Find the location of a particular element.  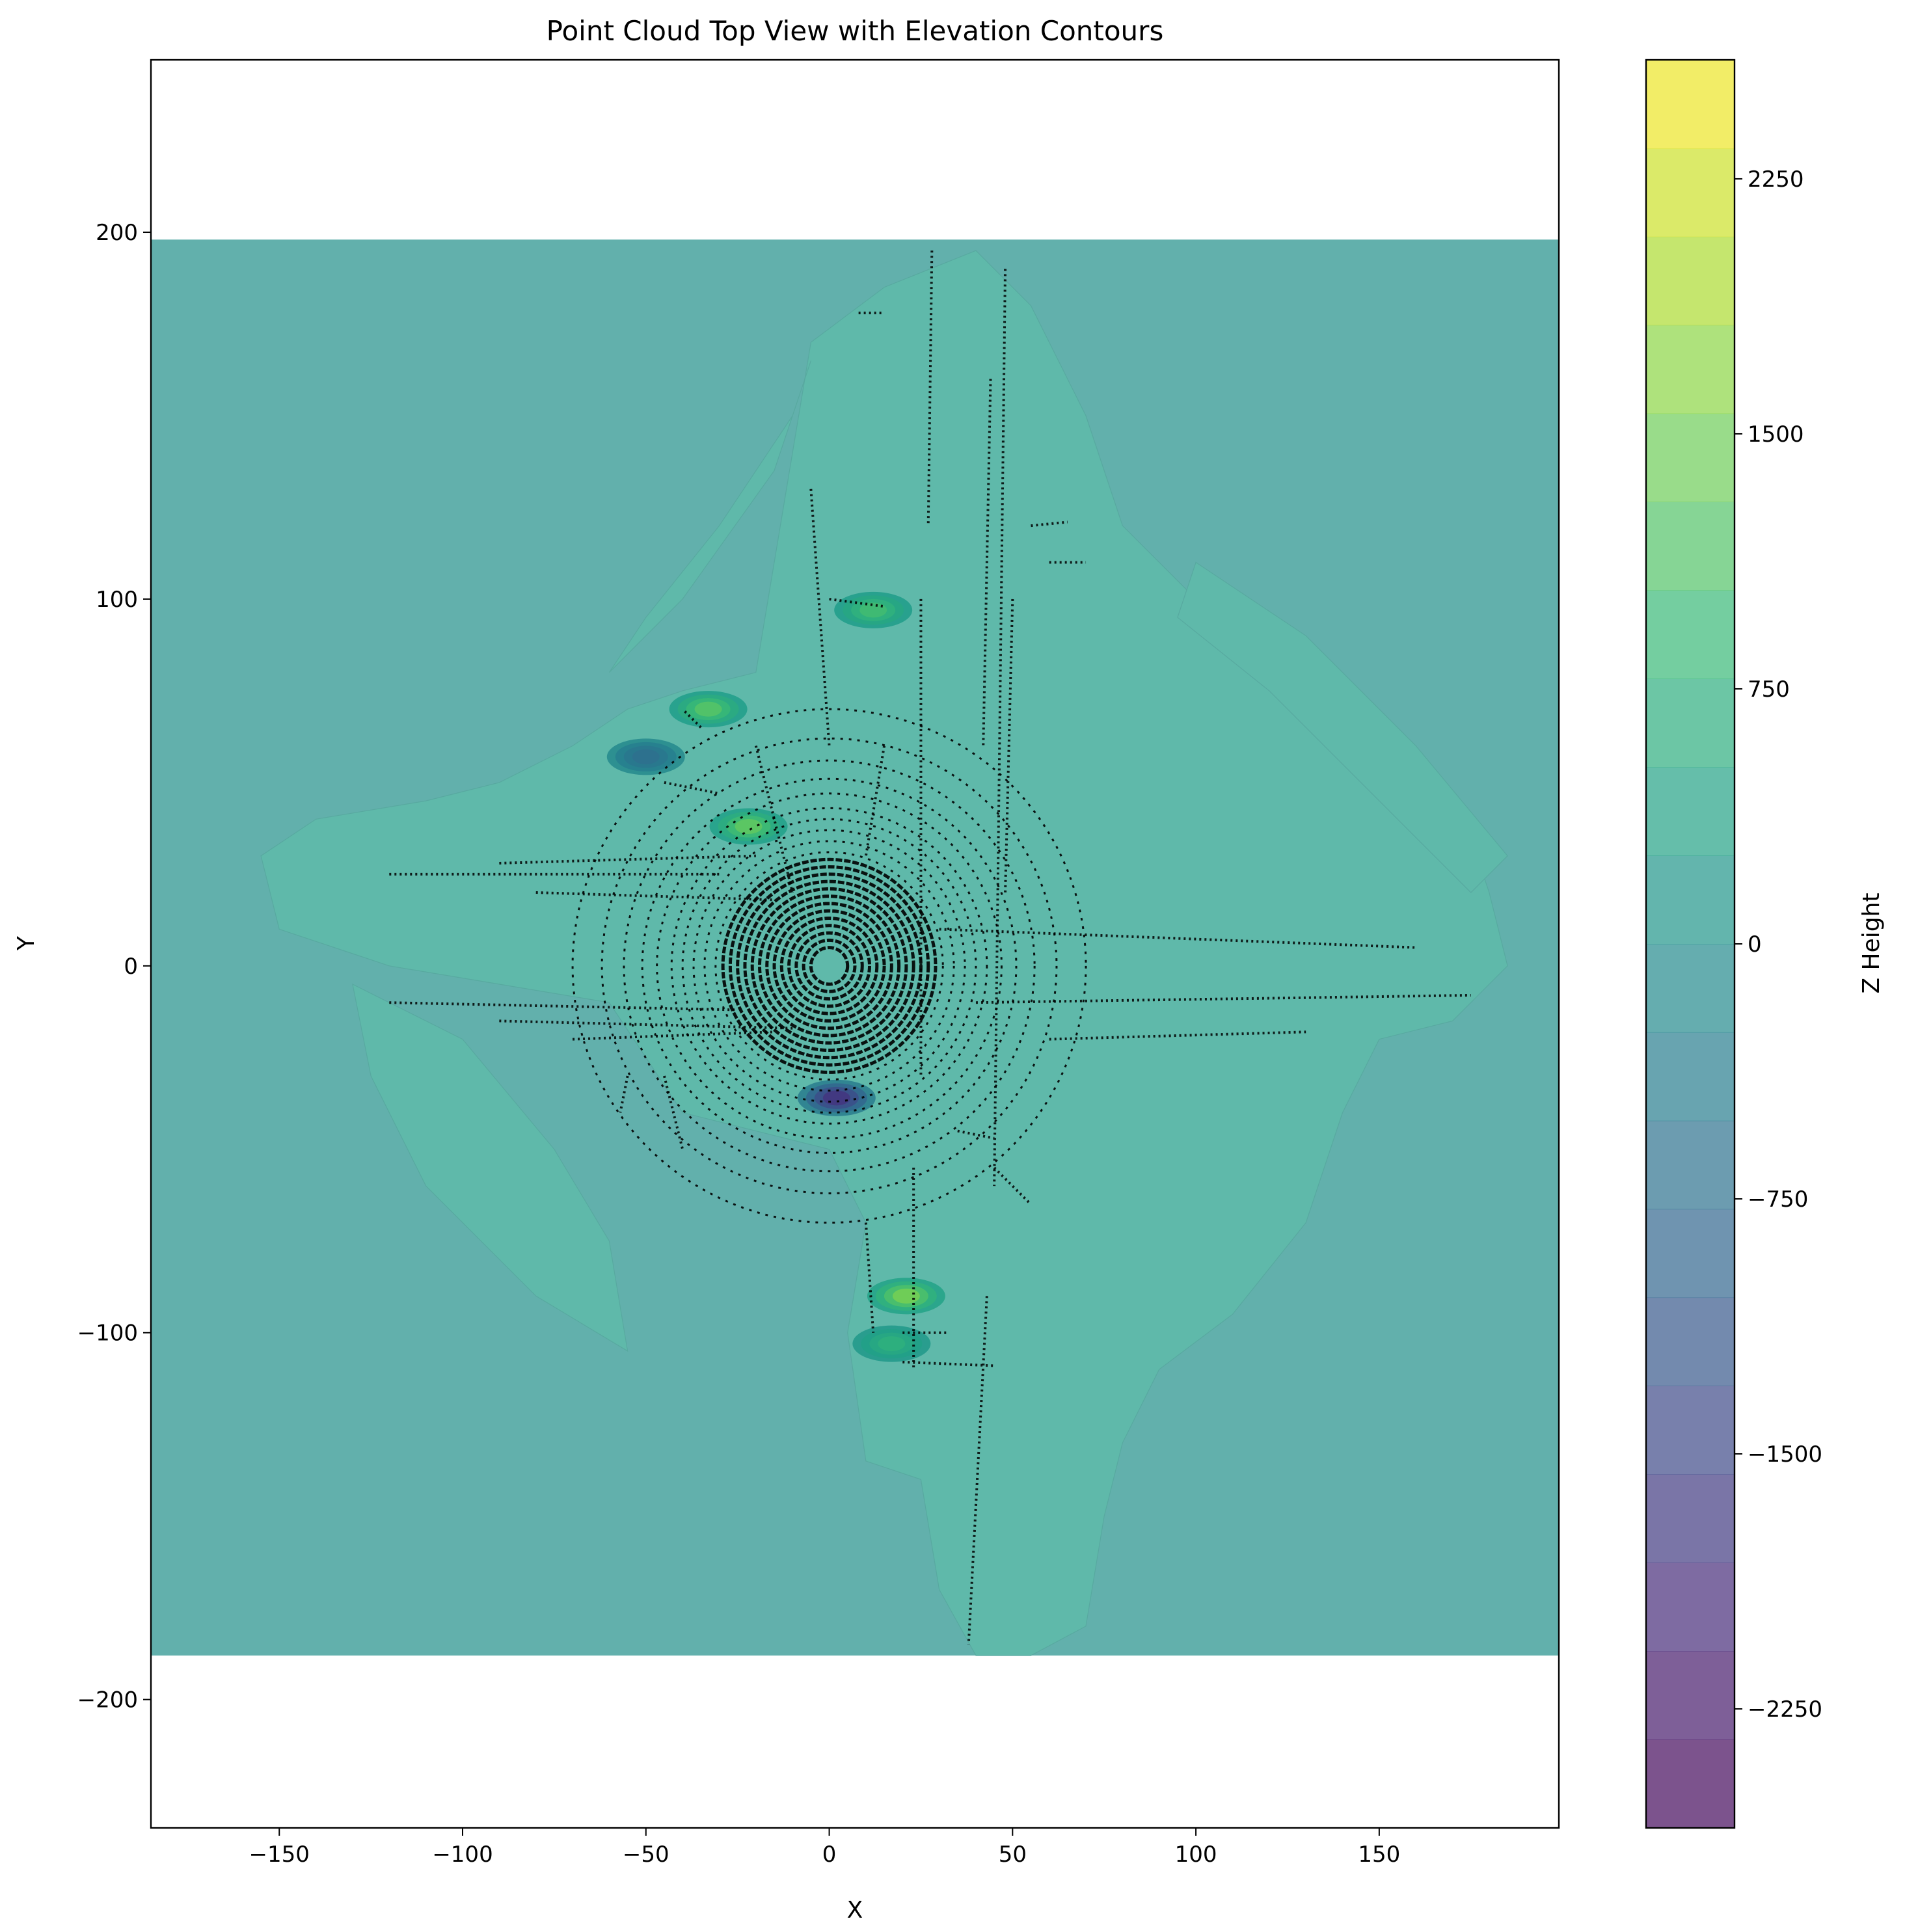

x-axis-label: X is located at coordinates (855, 1910).